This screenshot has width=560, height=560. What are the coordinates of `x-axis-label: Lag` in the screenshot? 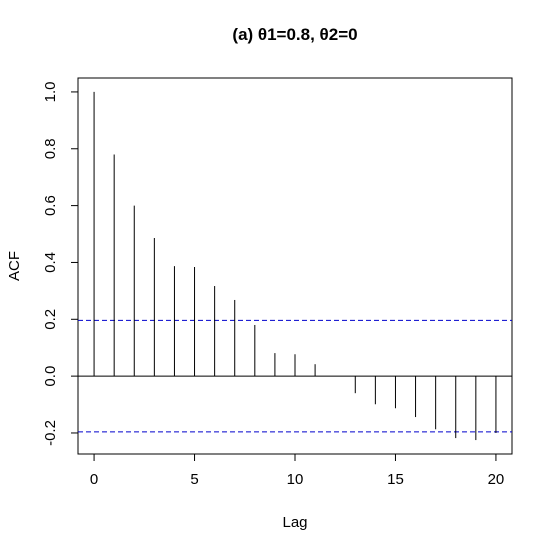 It's located at (294, 522).